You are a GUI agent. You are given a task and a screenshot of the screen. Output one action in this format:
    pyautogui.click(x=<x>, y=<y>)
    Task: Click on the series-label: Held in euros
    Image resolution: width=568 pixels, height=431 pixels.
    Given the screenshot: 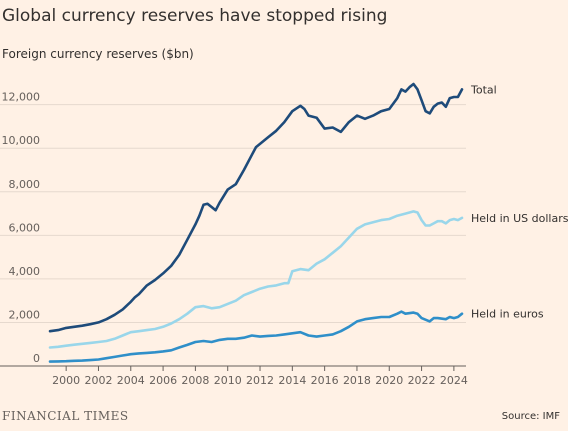 What is the action you would take?
    pyautogui.click(x=507, y=314)
    